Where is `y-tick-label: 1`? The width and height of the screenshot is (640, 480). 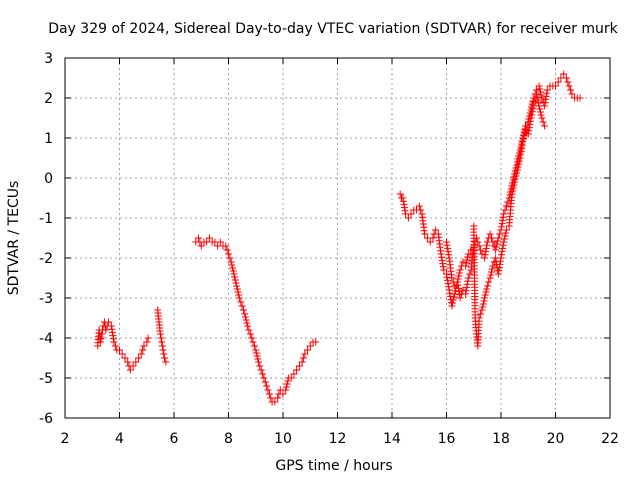 y-tick-label: 1 is located at coordinates (48, 139).